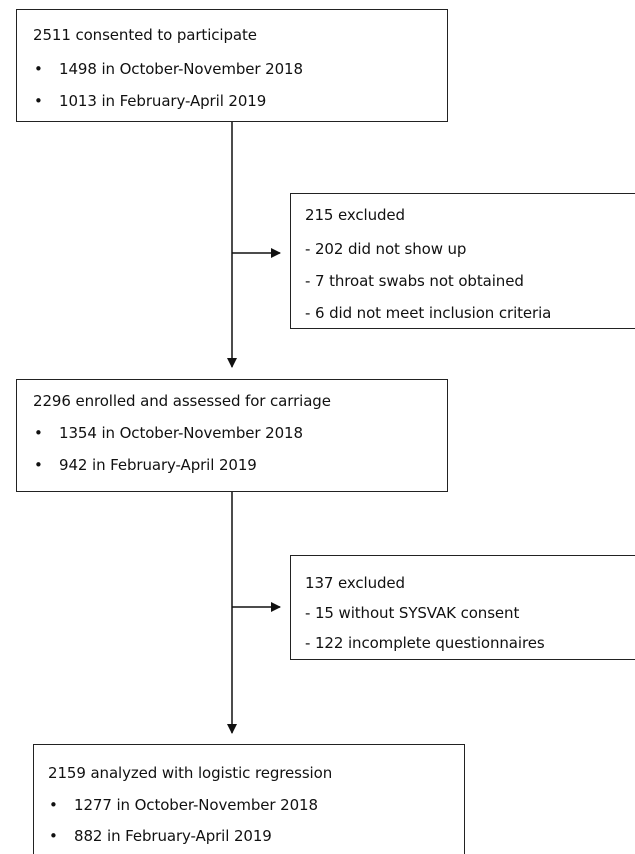 This screenshot has height=854, width=635. I want to click on enrolled-title: 2296 enrolled and assessed for carriage, so click(182, 401).